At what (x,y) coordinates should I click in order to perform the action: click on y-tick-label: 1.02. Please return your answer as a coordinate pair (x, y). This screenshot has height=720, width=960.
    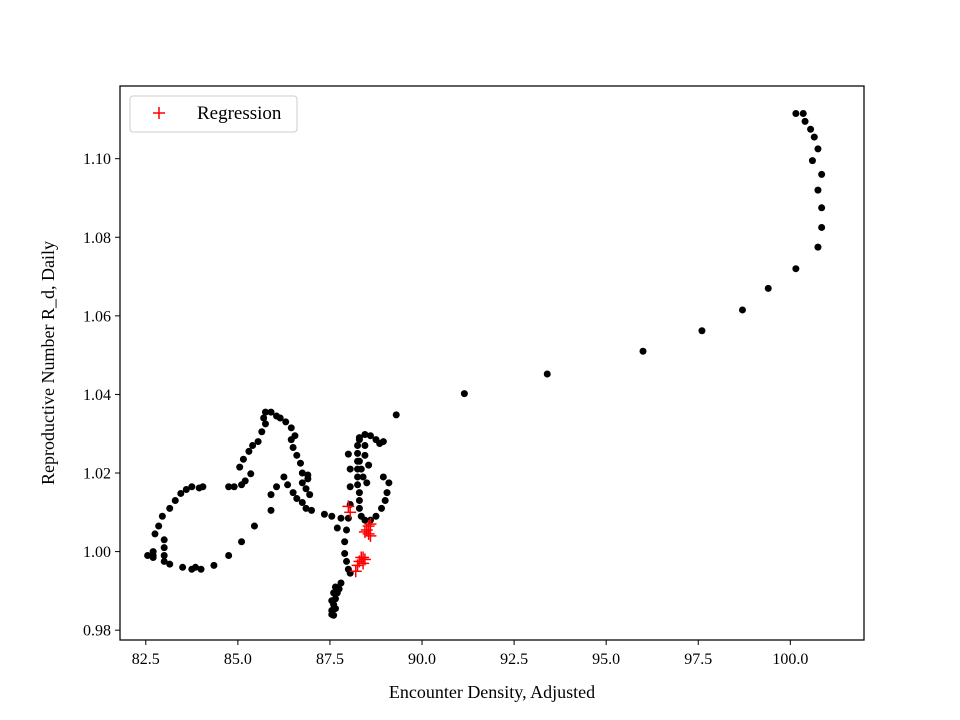
    Looking at the image, I should click on (97, 474).